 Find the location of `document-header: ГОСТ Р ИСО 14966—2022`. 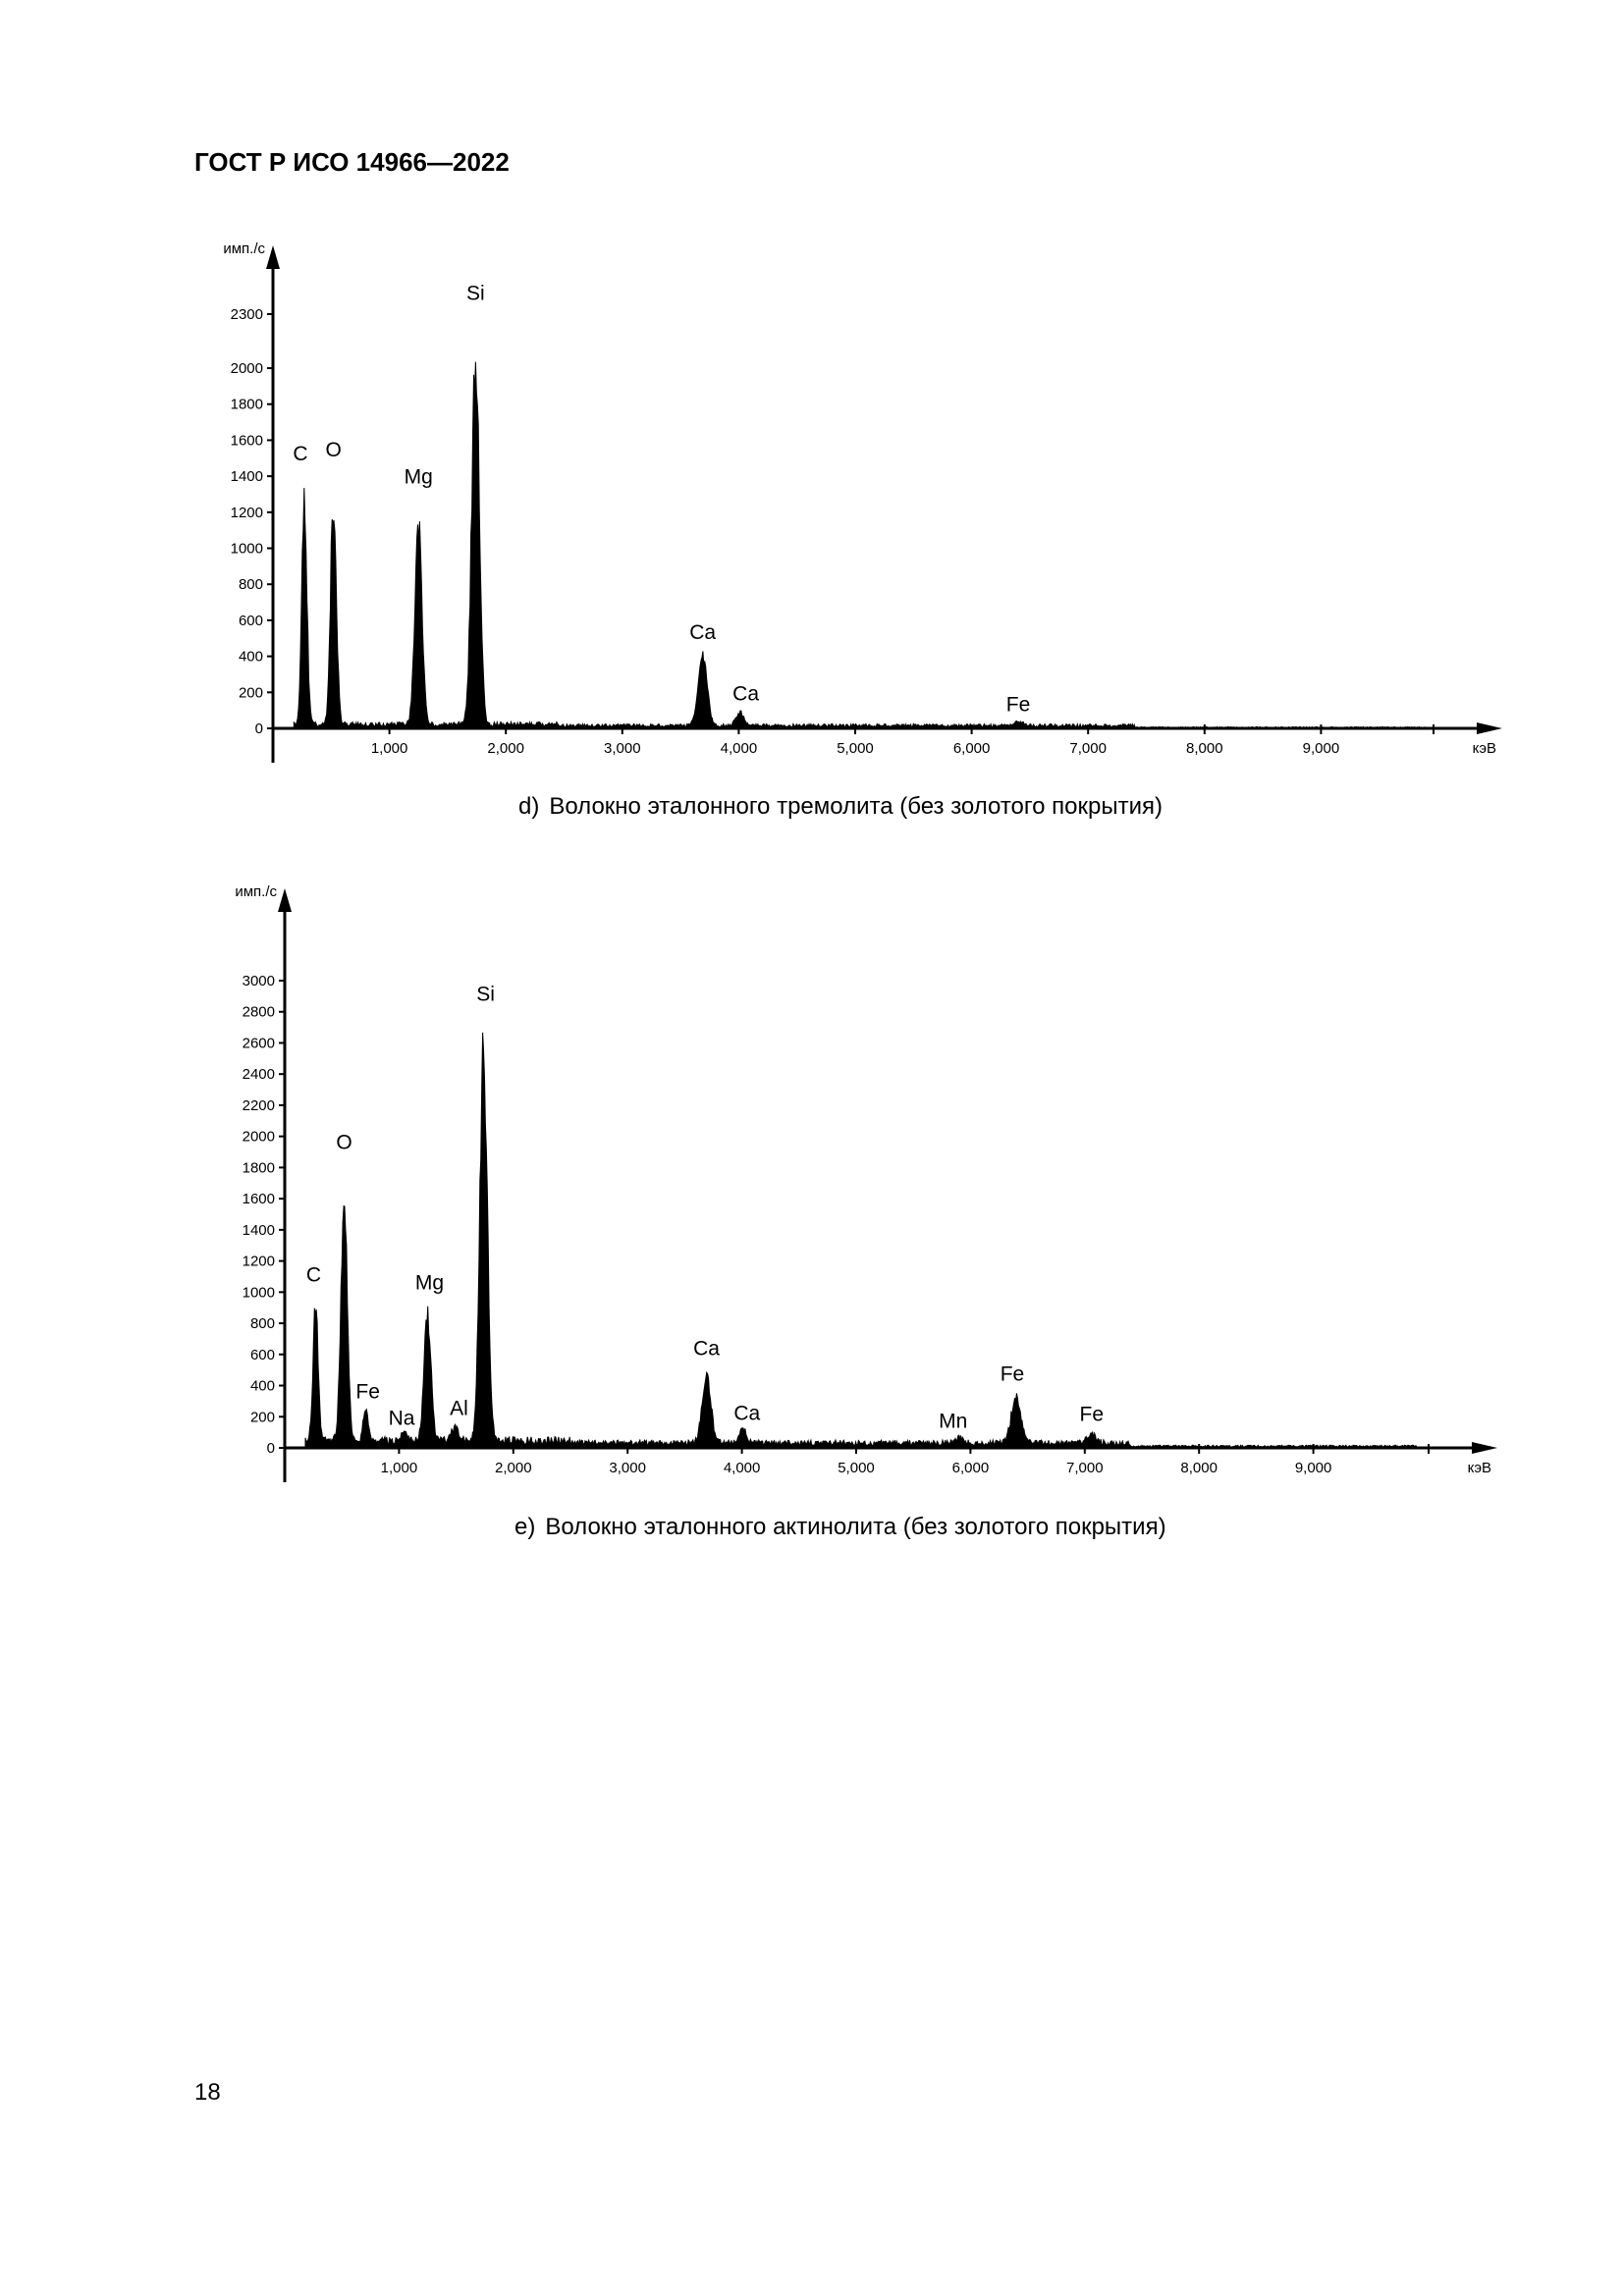

document-header: ГОСТ Р ИСО 14966—2022 is located at coordinates (352, 162).